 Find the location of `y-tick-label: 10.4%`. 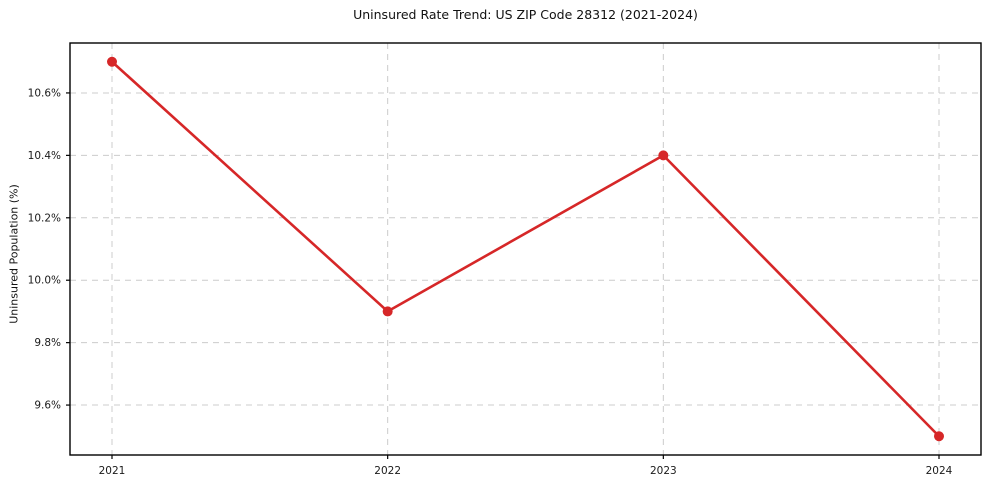

y-tick-label: 10.4% is located at coordinates (44, 156).